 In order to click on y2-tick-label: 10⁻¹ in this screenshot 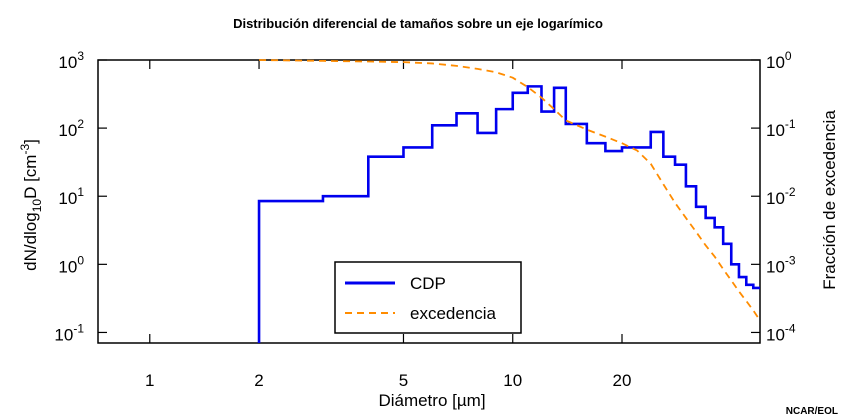, I will do `click(781, 128)`.